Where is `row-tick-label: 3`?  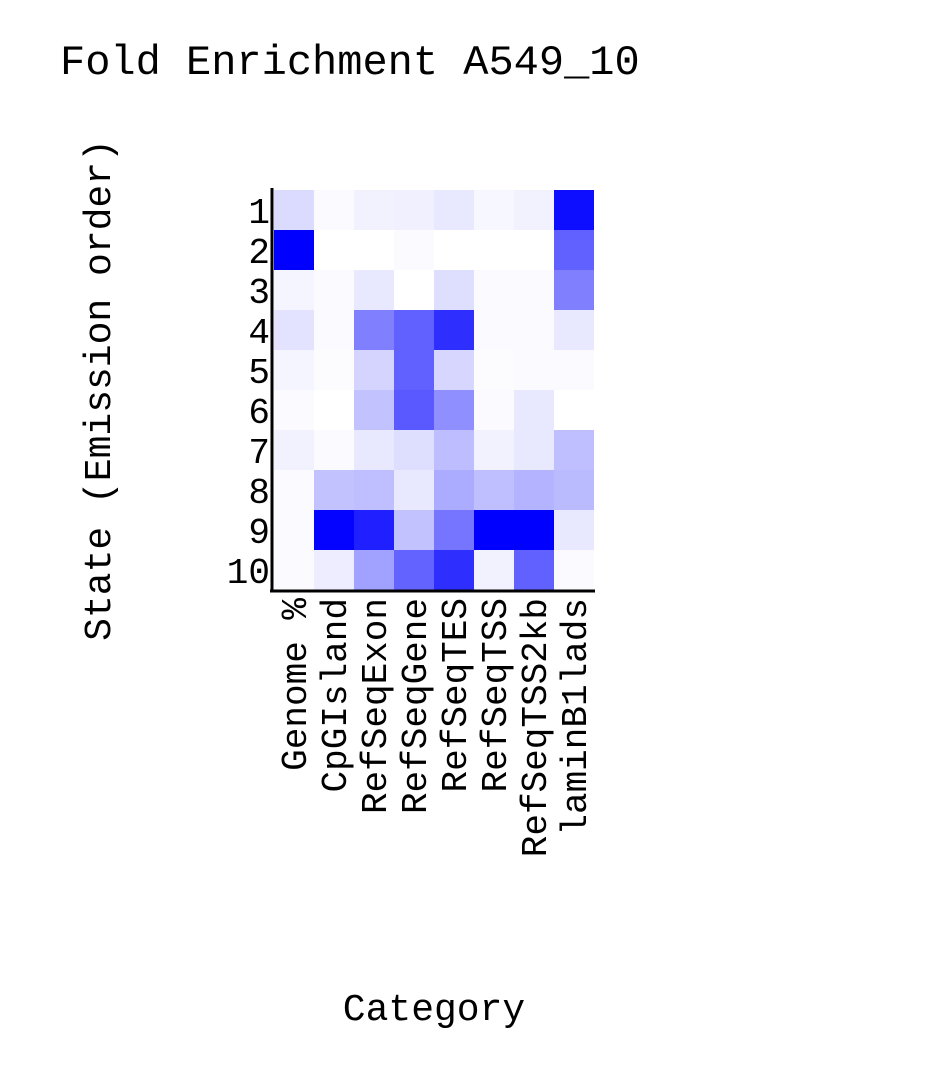 row-tick-label: 3 is located at coordinates (259, 293).